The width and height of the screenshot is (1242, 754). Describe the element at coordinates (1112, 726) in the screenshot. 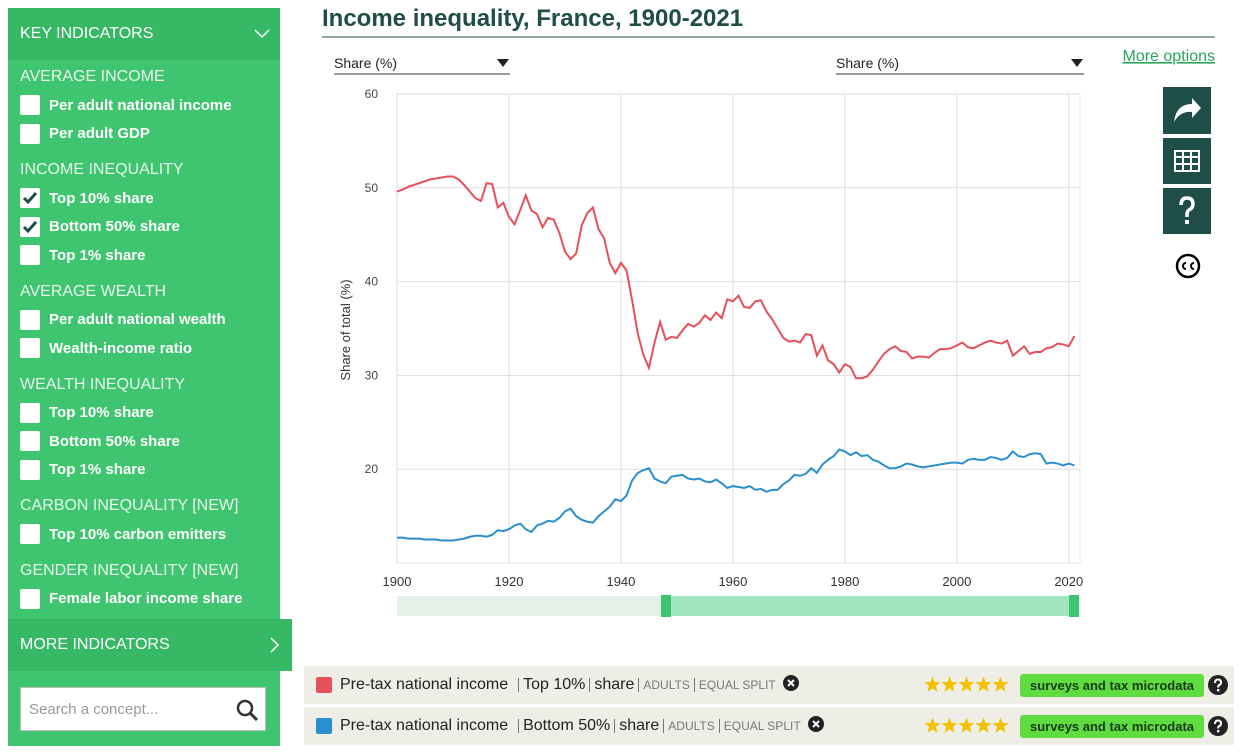

I see `source-badge: surveys and tax microdata` at that location.